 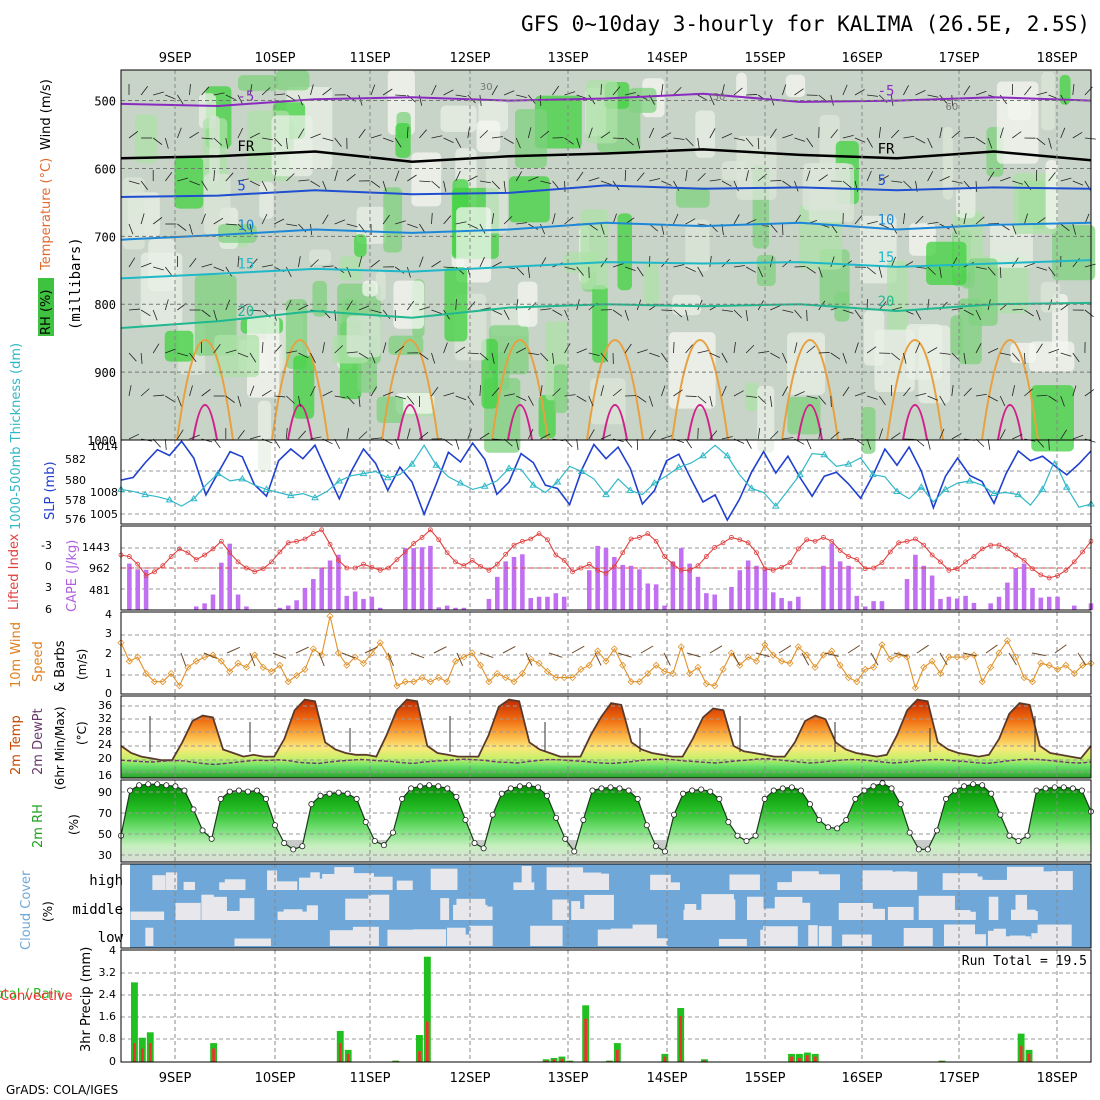 What do you see at coordinates (886, 149) in the screenshot?
I see `isotherm-label: FR` at bounding box center [886, 149].